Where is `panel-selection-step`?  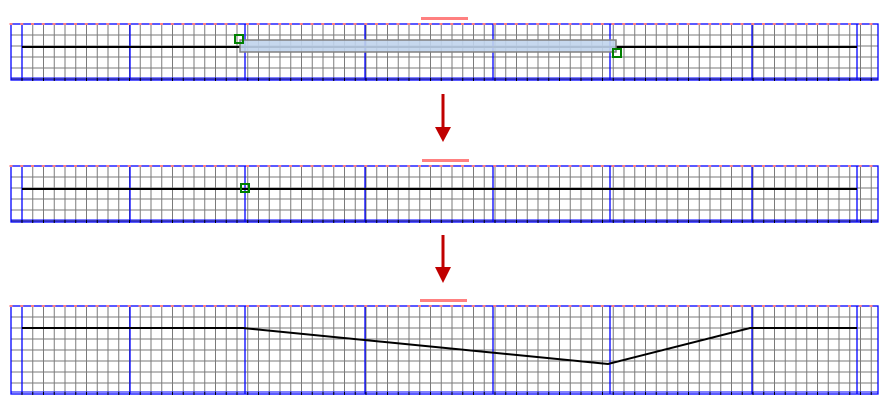
panel-selection-step is located at coordinates (444, 49).